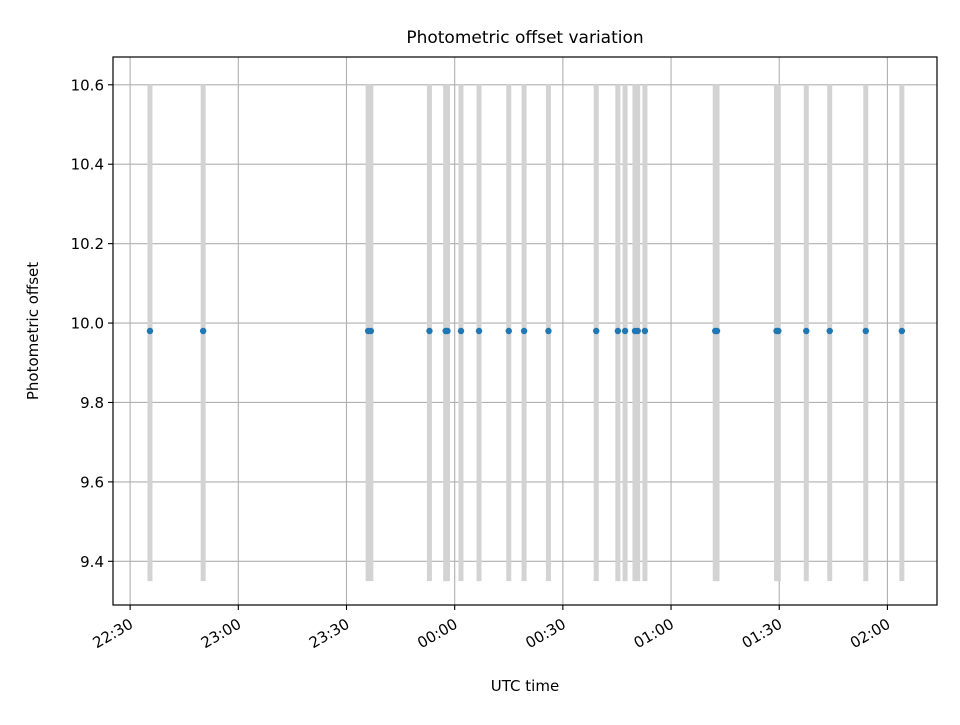 This screenshot has width=960, height=725. What do you see at coordinates (437, 633) in the screenshot?
I see `x-tick-label: 00:00` at bounding box center [437, 633].